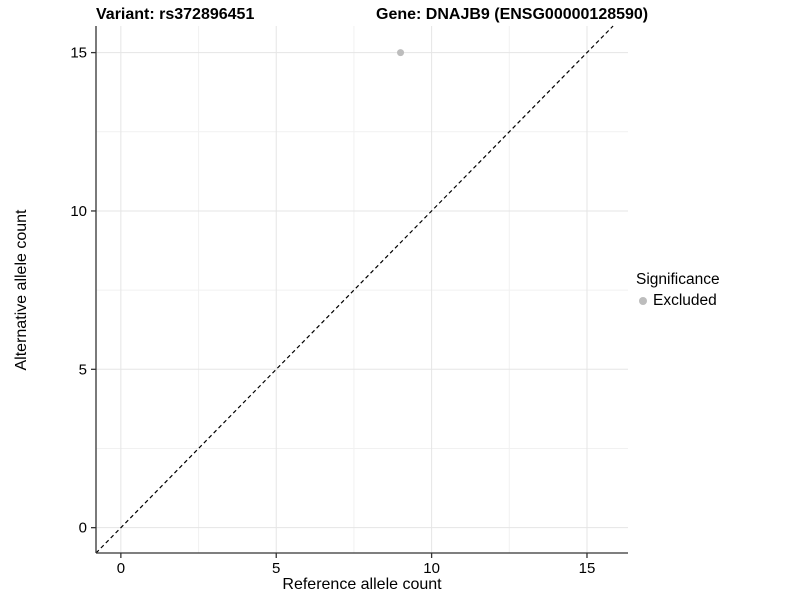 The height and width of the screenshot is (600, 800). Describe the element at coordinates (685, 300) in the screenshot. I see `legend-entry-label: Excluded` at that location.